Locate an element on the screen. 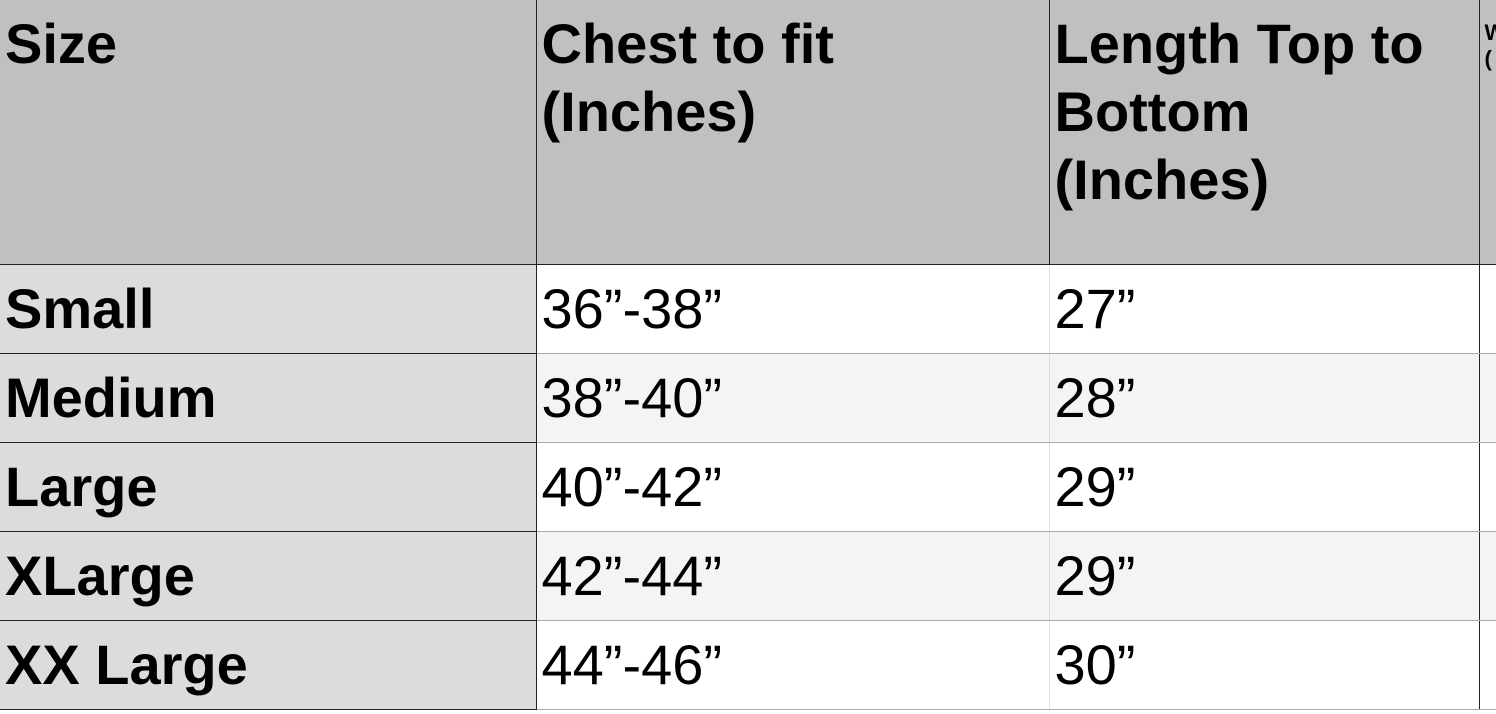 The width and height of the screenshot is (1496, 714). size-cell: XLarge is located at coordinates (268, 576).